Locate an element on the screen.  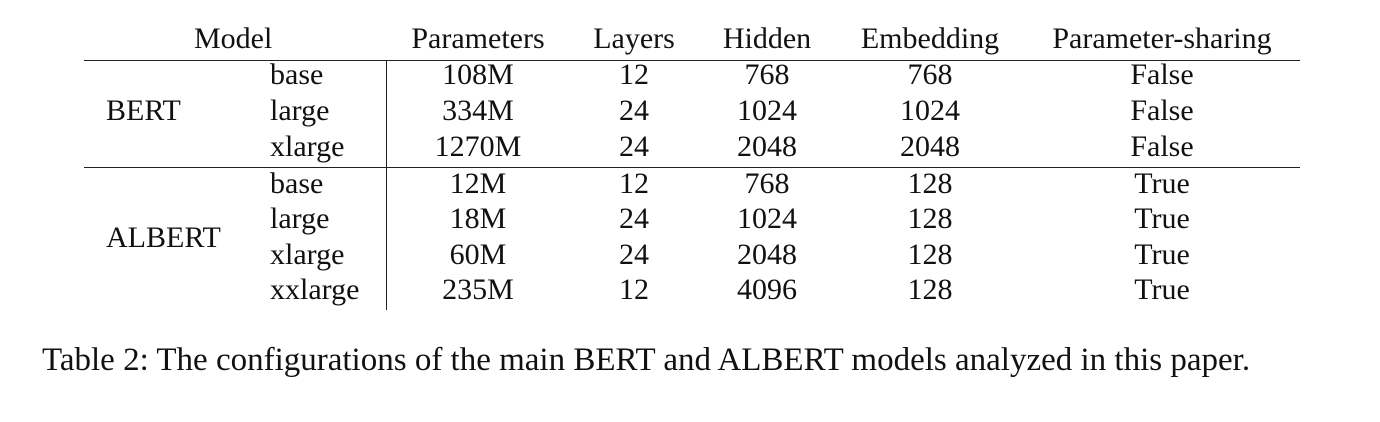
cell-embedding: 768 is located at coordinates (930, 74).